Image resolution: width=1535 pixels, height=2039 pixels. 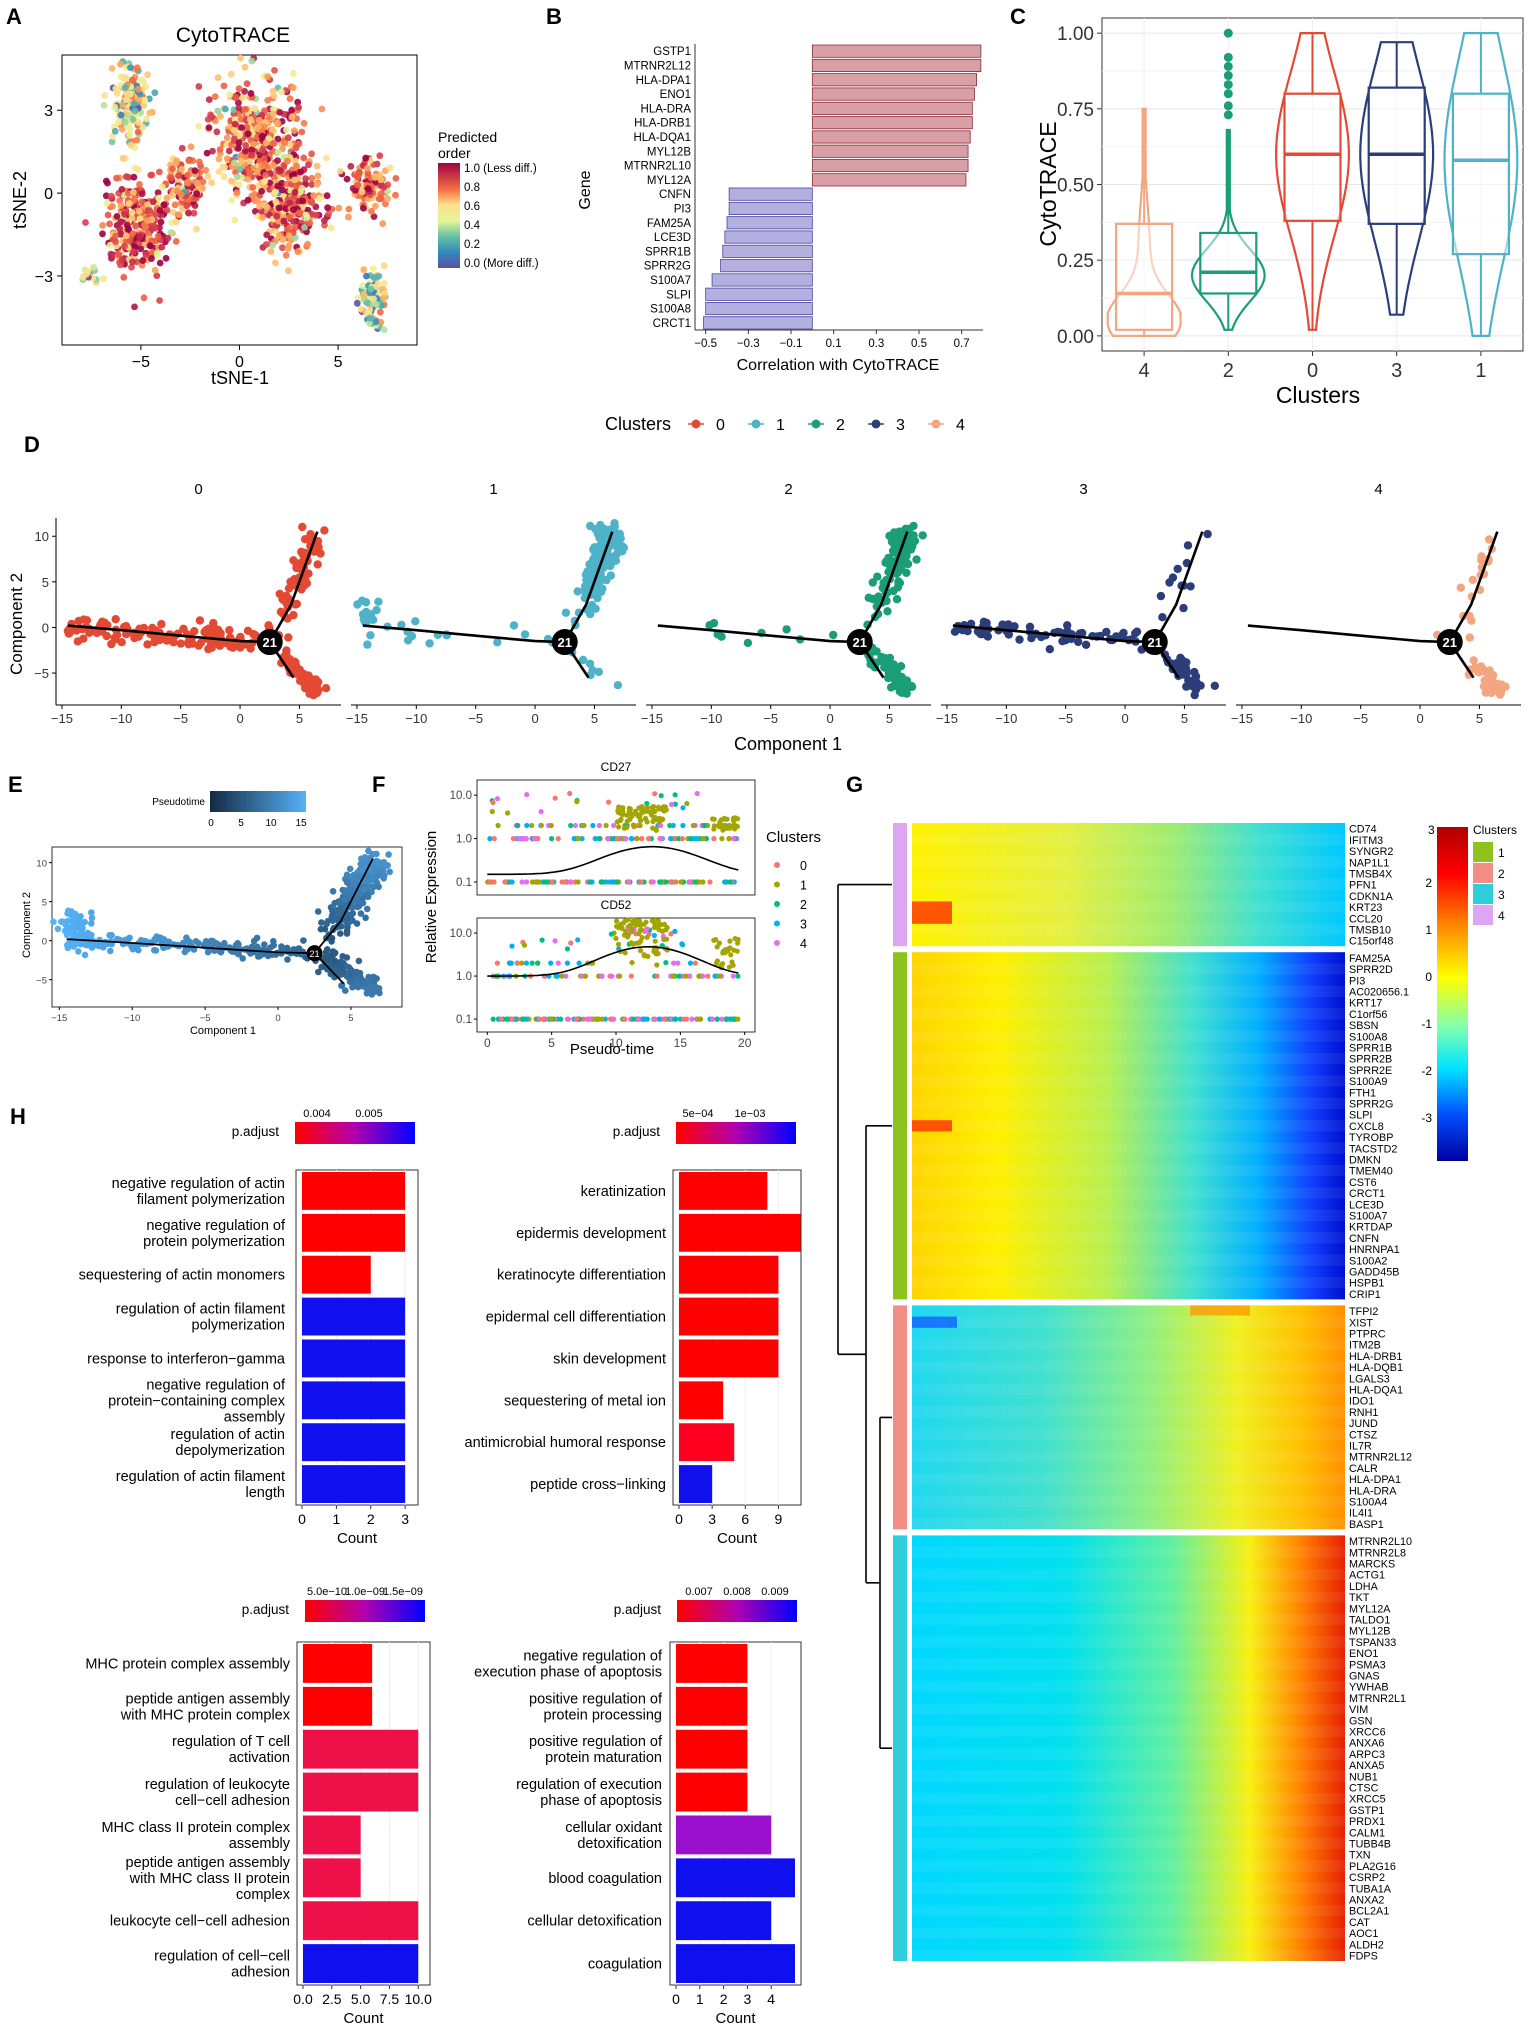 What do you see at coordinates (1375, 1357) in the screenshot?
I see `gene-label: HLA-DRB1` at bounding box center [1375, 1357].